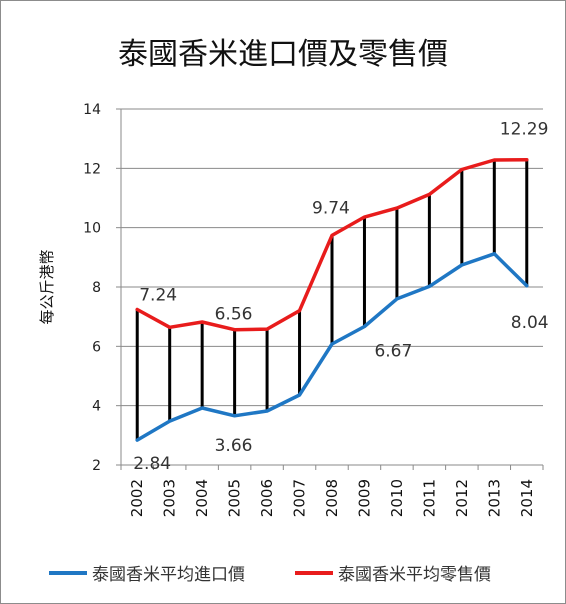 Image resolution: width=566 pixels, height=604 pixels. I want to click on x-tick-label: 2014, so click(527, 498).